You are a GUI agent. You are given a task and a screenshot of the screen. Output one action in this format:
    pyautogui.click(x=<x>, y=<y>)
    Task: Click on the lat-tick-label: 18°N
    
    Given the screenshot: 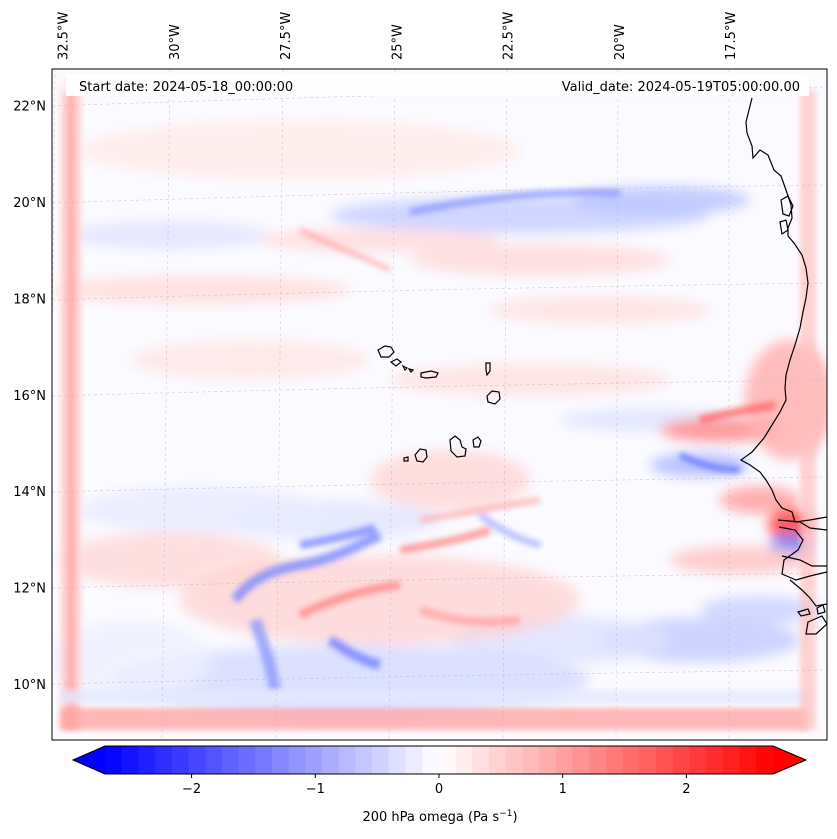 What is the action you would take?
    pyautogui.click(x=29, y=299)
    